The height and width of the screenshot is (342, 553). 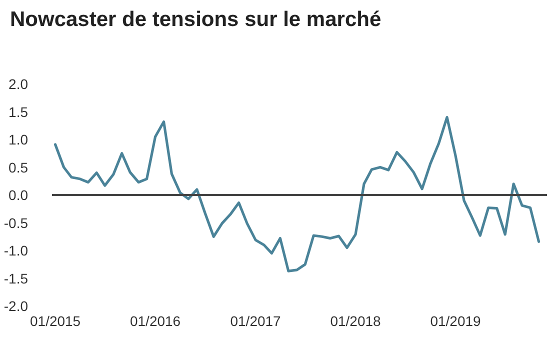 What do you see at coordinates (18, 195) in the screenshot?
I see `y-tick-label: 0.0` at bounding box center [18, 195].